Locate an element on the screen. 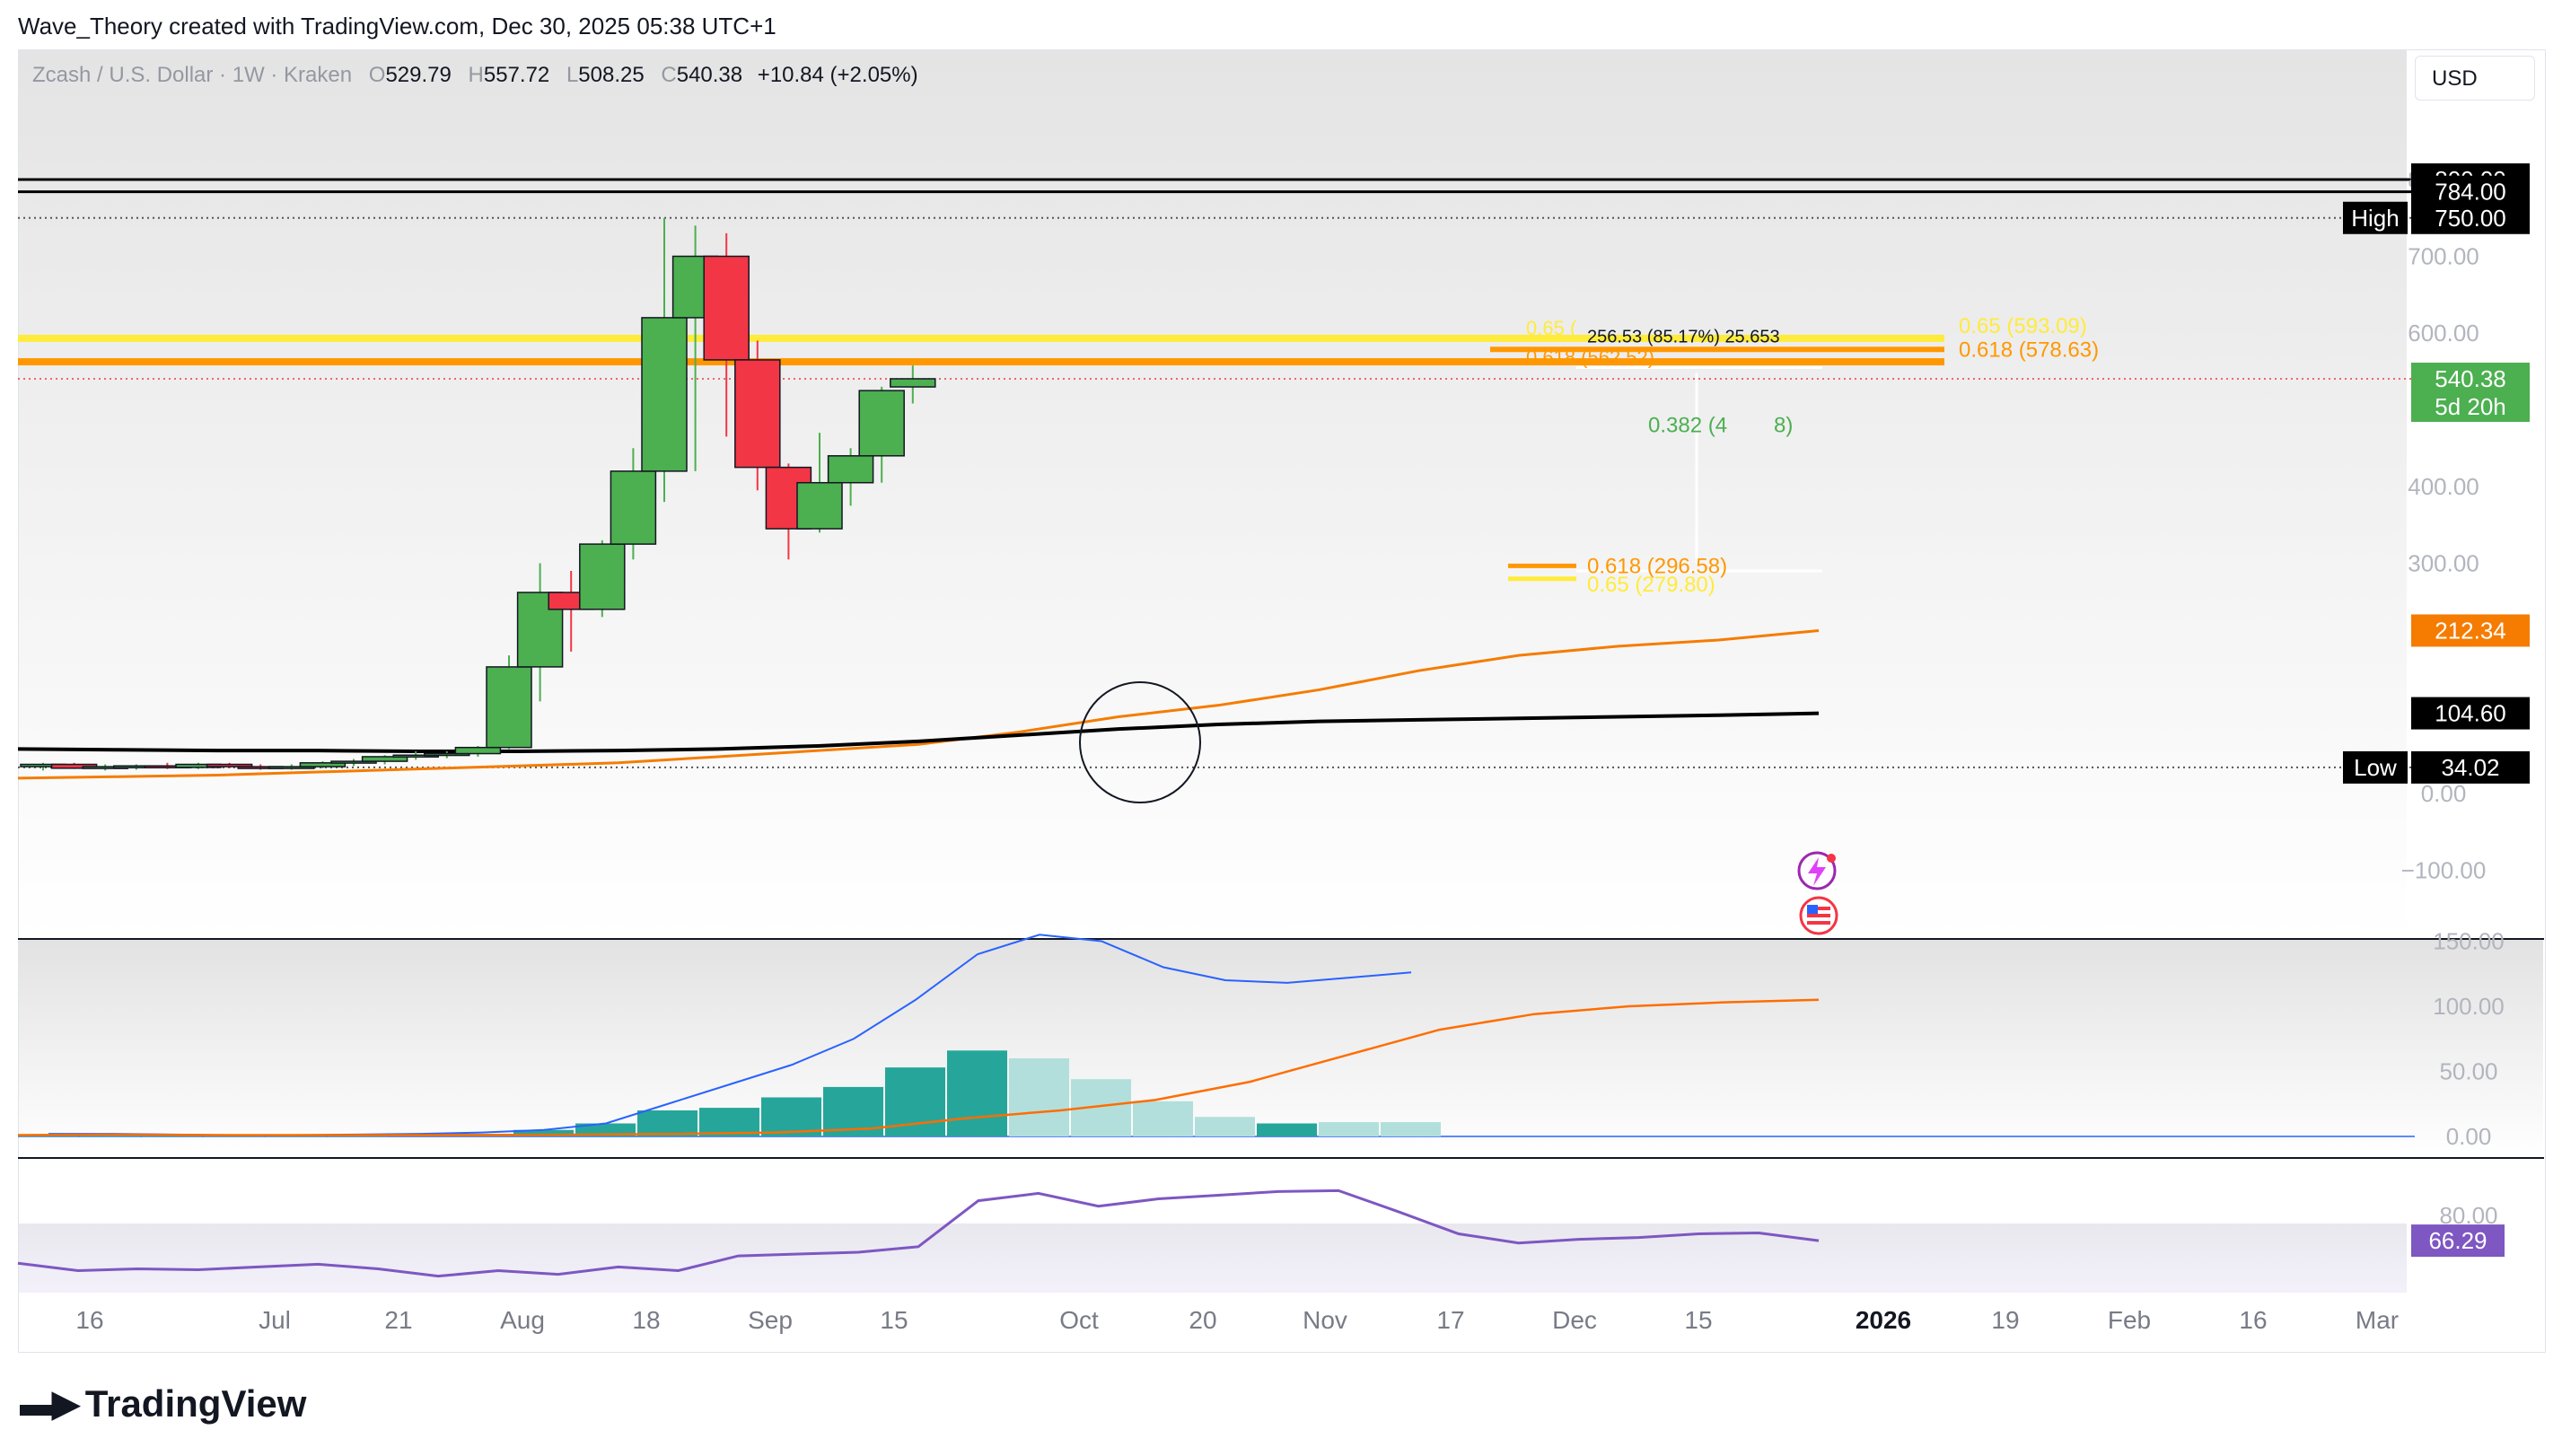 The image size is (2562, 1456). x-tick: Nov is located at coordinates (1325, 1320).